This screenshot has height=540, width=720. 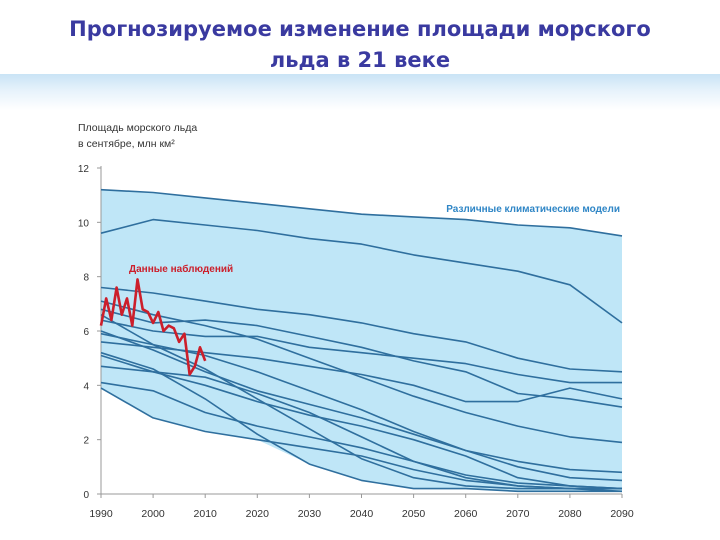 I want to click on x-tick-label: 2070, so click(x=518, y=514).